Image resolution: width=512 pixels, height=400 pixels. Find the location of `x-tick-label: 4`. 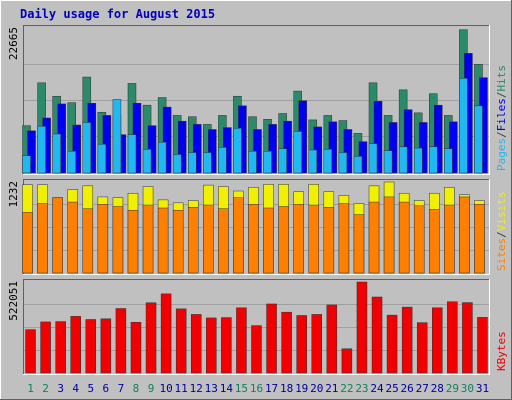

x-tick-label: 4 is located at coordinates (75, 388).